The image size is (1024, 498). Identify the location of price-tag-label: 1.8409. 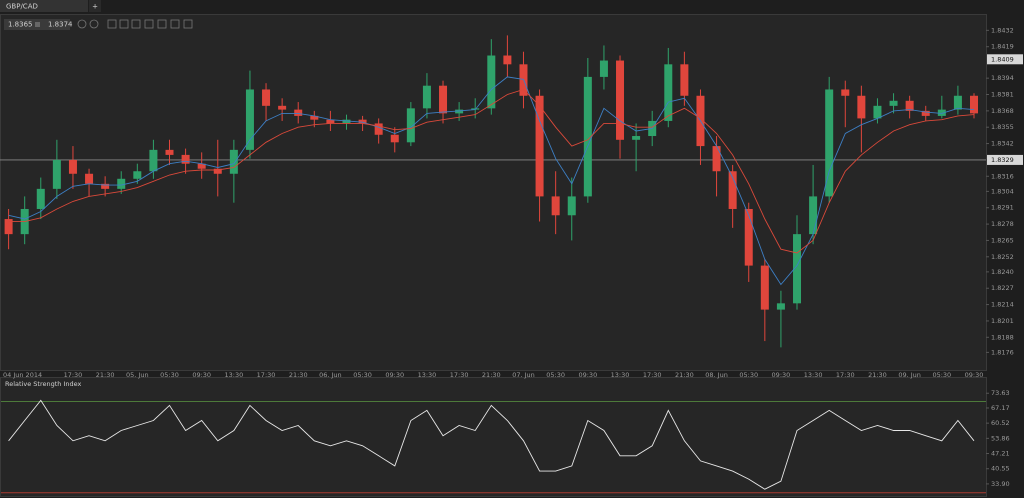
(1002, 59).